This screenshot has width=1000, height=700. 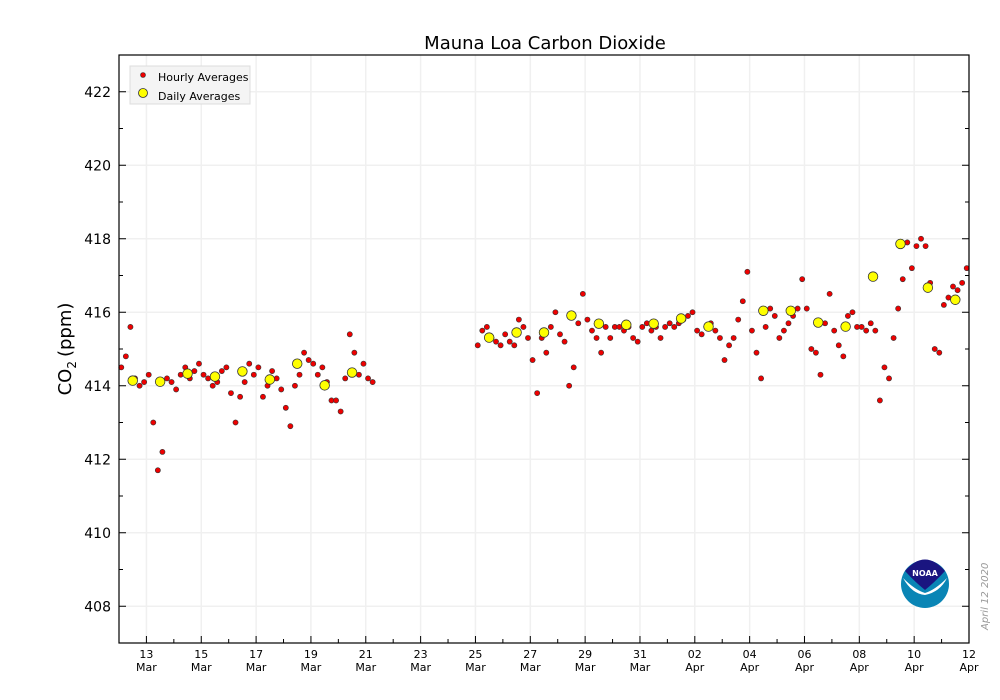 What do you see at coordinates (804, 654) in the screenshot?
I see `x-tick-day: 06` at bounding box center [804, 654].